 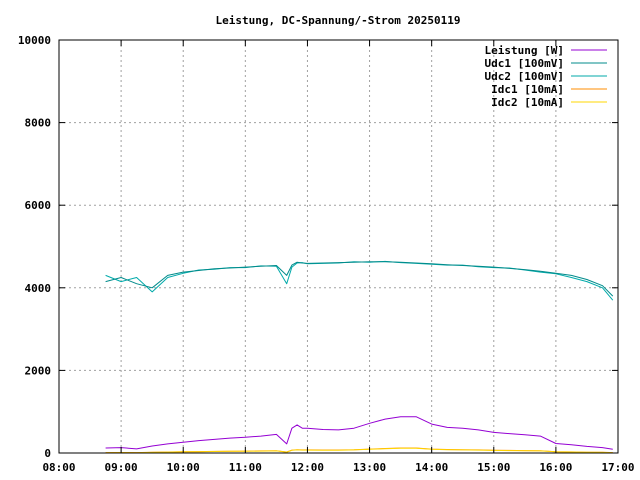 I want to click on x-tick-label: 11:00, so click(x=245, y=467).